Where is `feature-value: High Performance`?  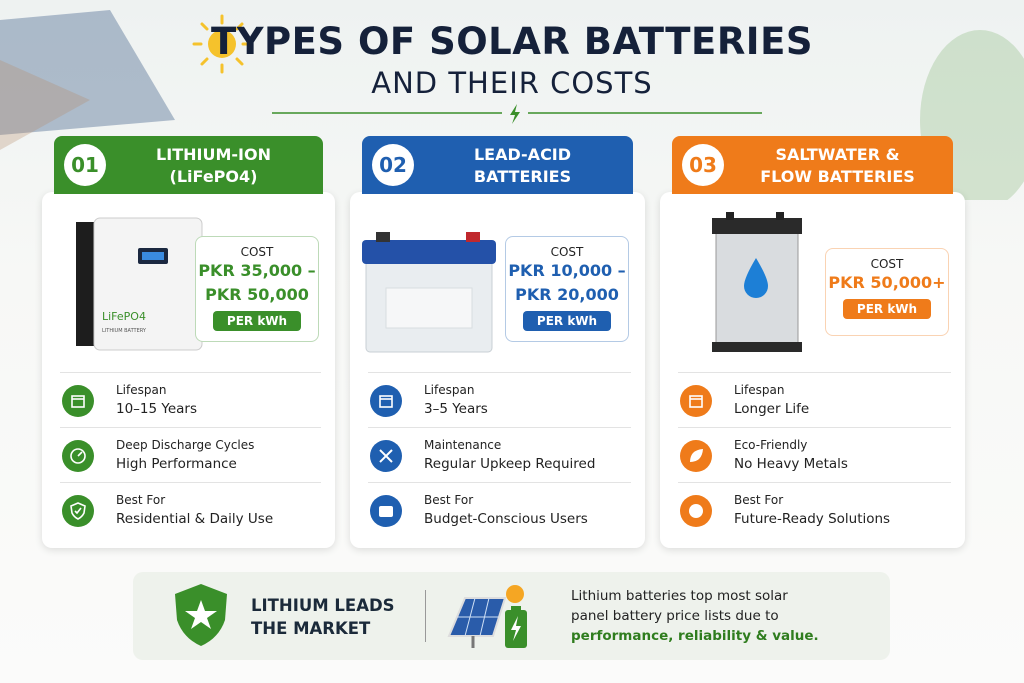
feature-value: High Performance is located at coordinates (176, 464).